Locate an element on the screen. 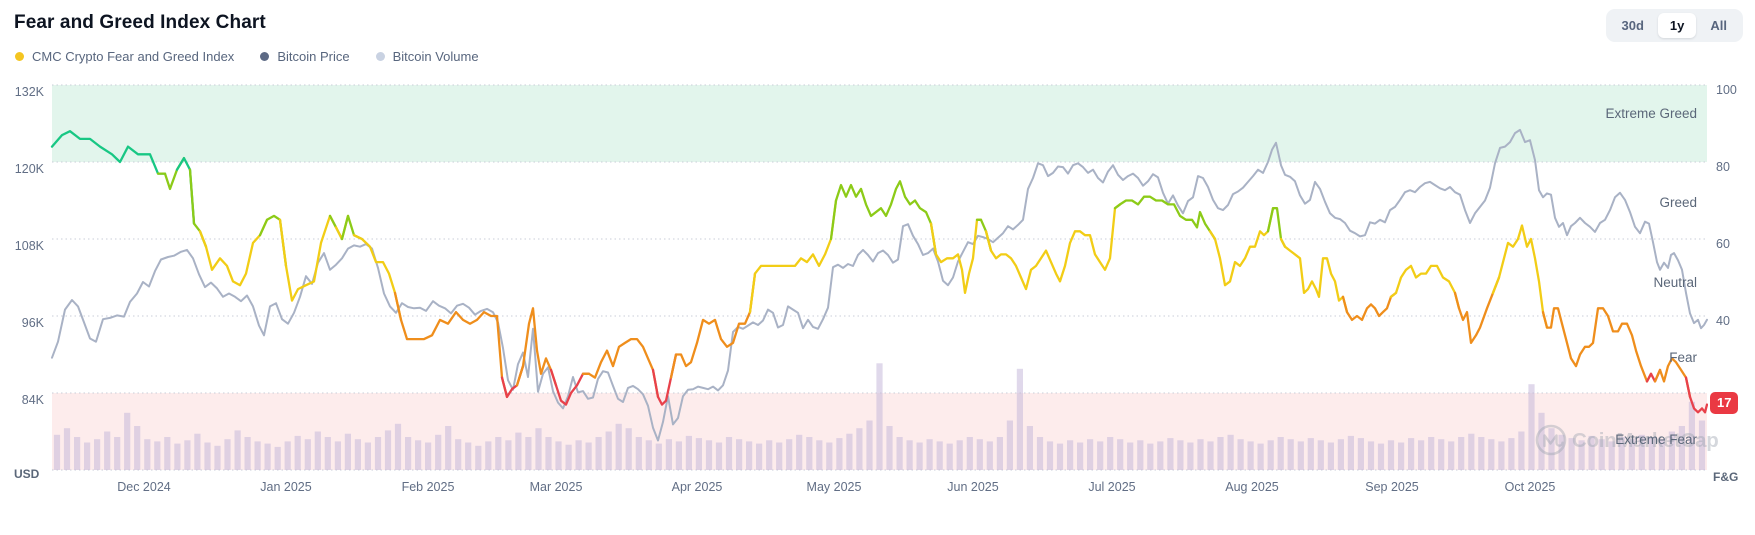  zone-label-extreme-fear: Extreme Fear is located at coordinates (1656, 439).